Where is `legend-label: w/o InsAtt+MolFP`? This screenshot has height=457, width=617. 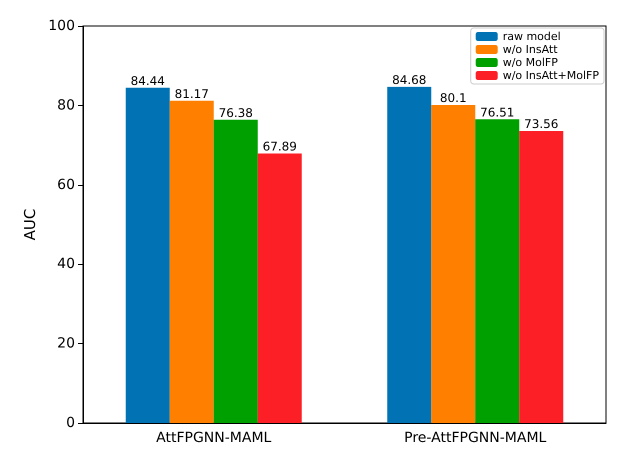 legend-label: w/o InsAtt+MolFP is located at coordinates (551, 75).